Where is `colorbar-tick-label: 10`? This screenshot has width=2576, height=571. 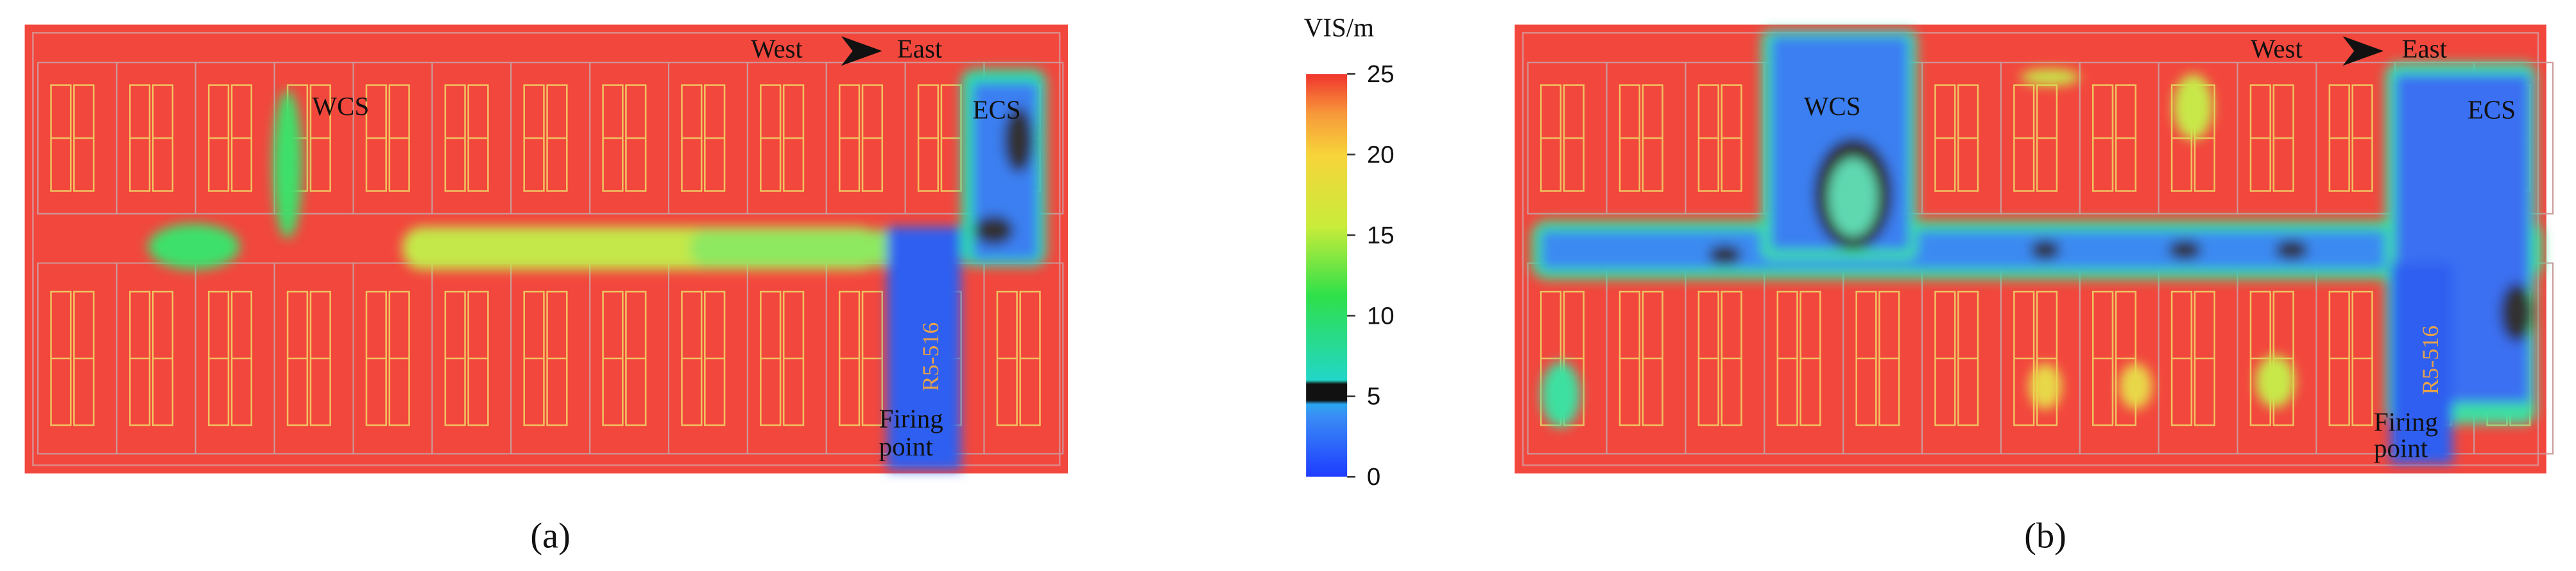 colorbar-tick-label: 10 is located at coordinates (1381, 315).